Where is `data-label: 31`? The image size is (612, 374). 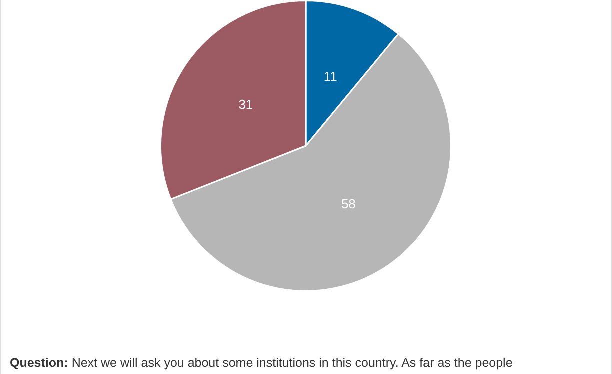 data-label: 31 is located at coordinates (246, 104).